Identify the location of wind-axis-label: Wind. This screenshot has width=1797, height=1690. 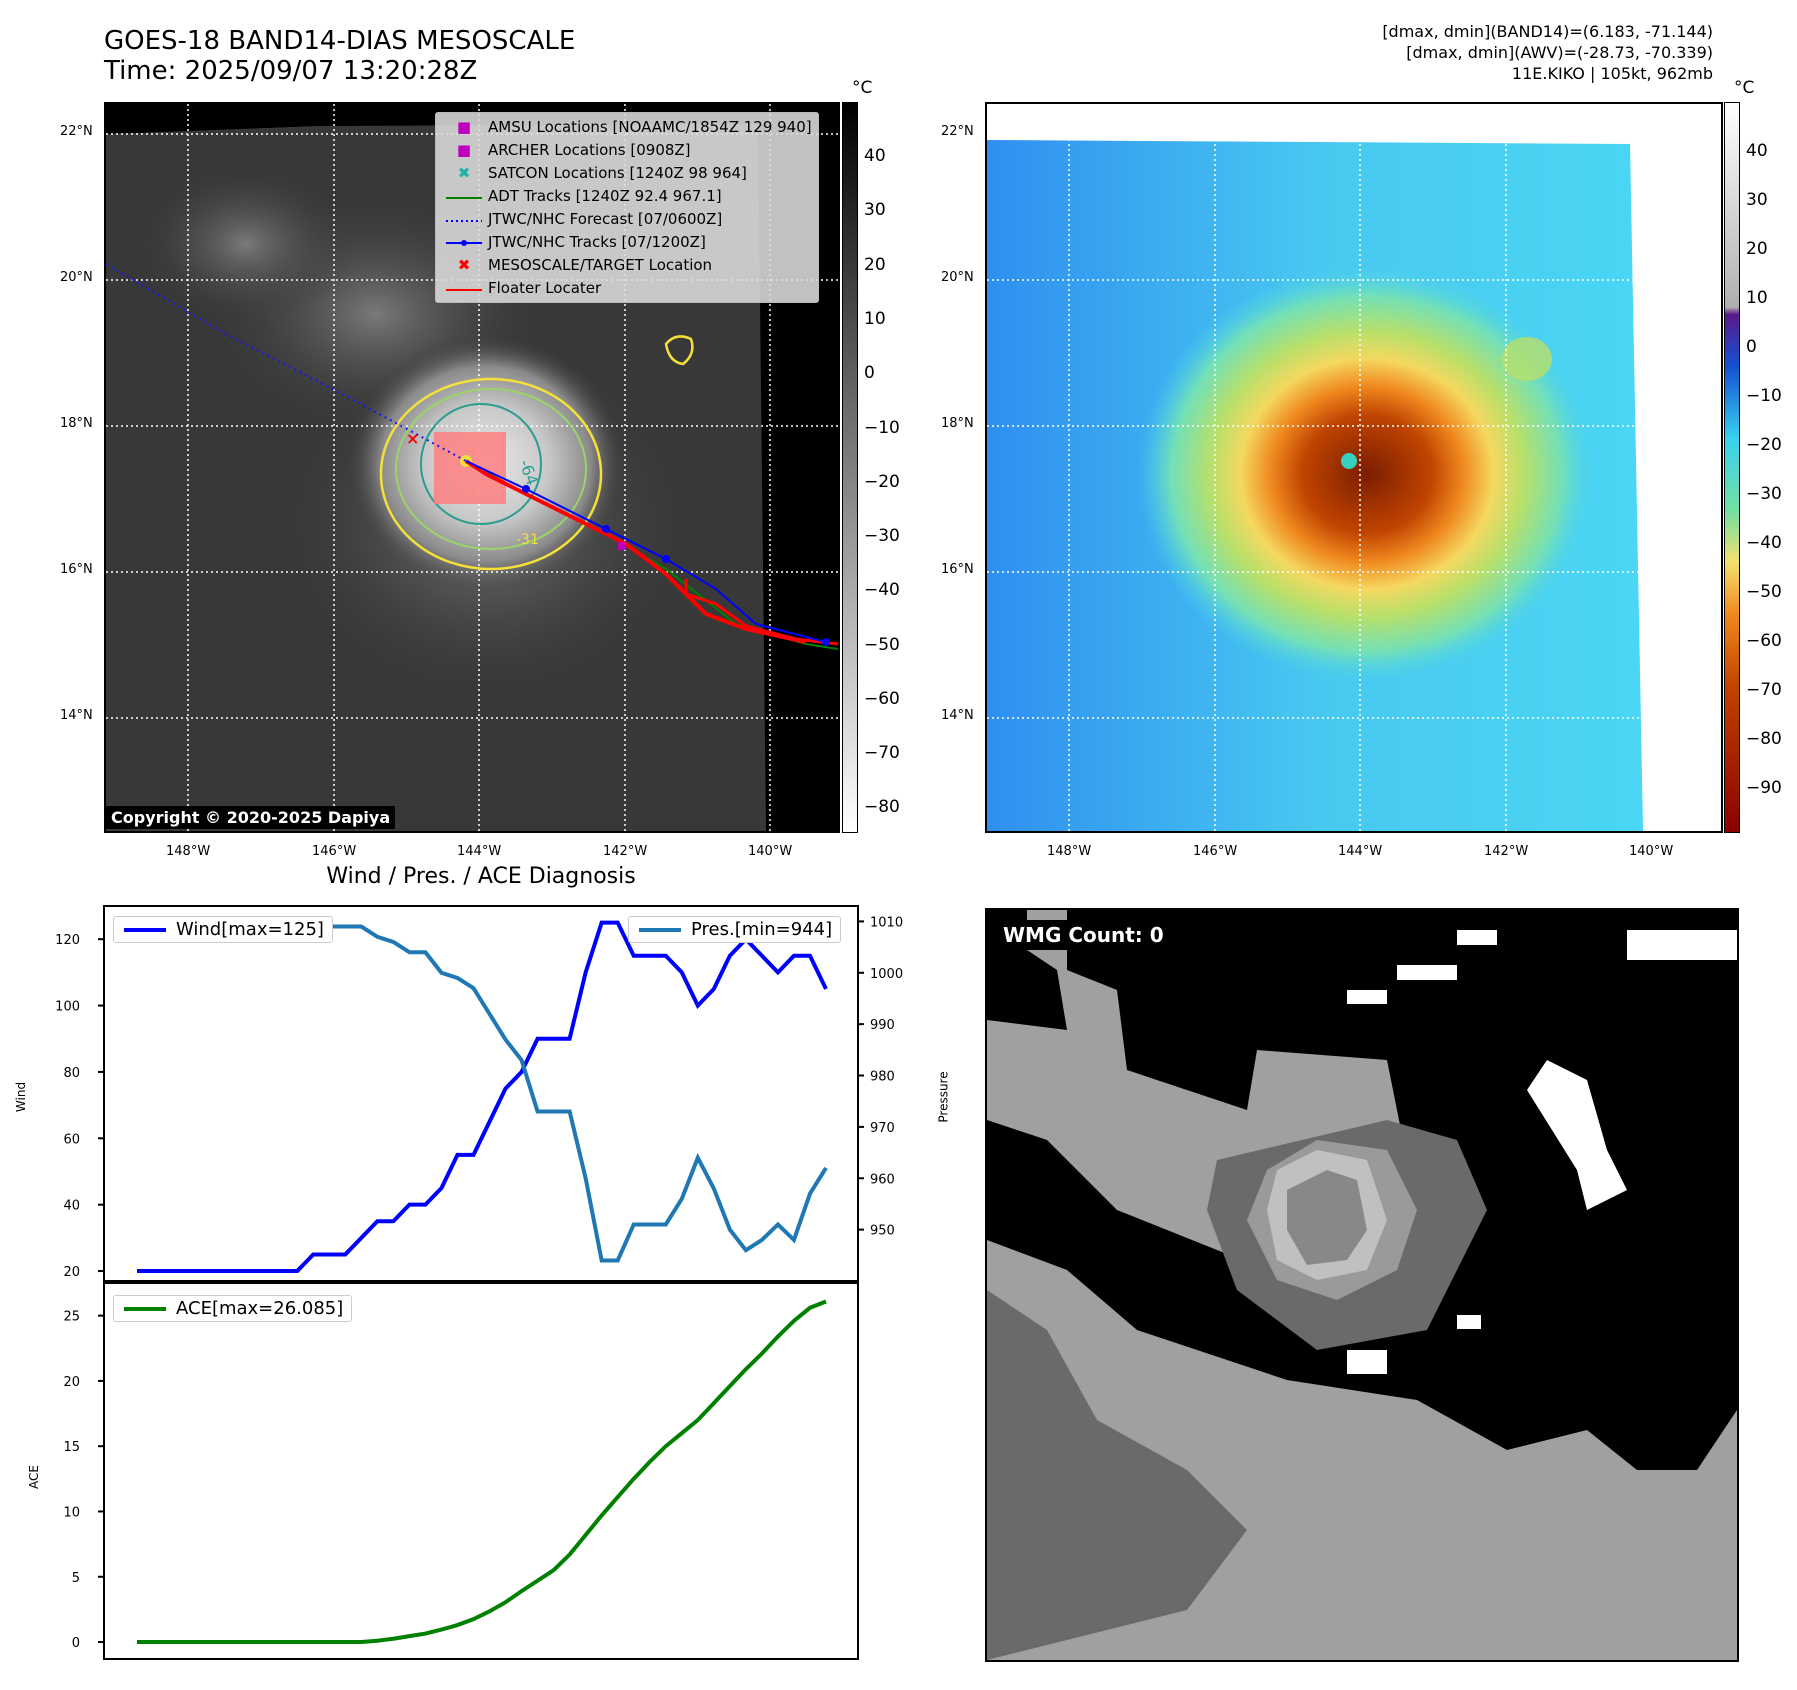
(21, 1097).